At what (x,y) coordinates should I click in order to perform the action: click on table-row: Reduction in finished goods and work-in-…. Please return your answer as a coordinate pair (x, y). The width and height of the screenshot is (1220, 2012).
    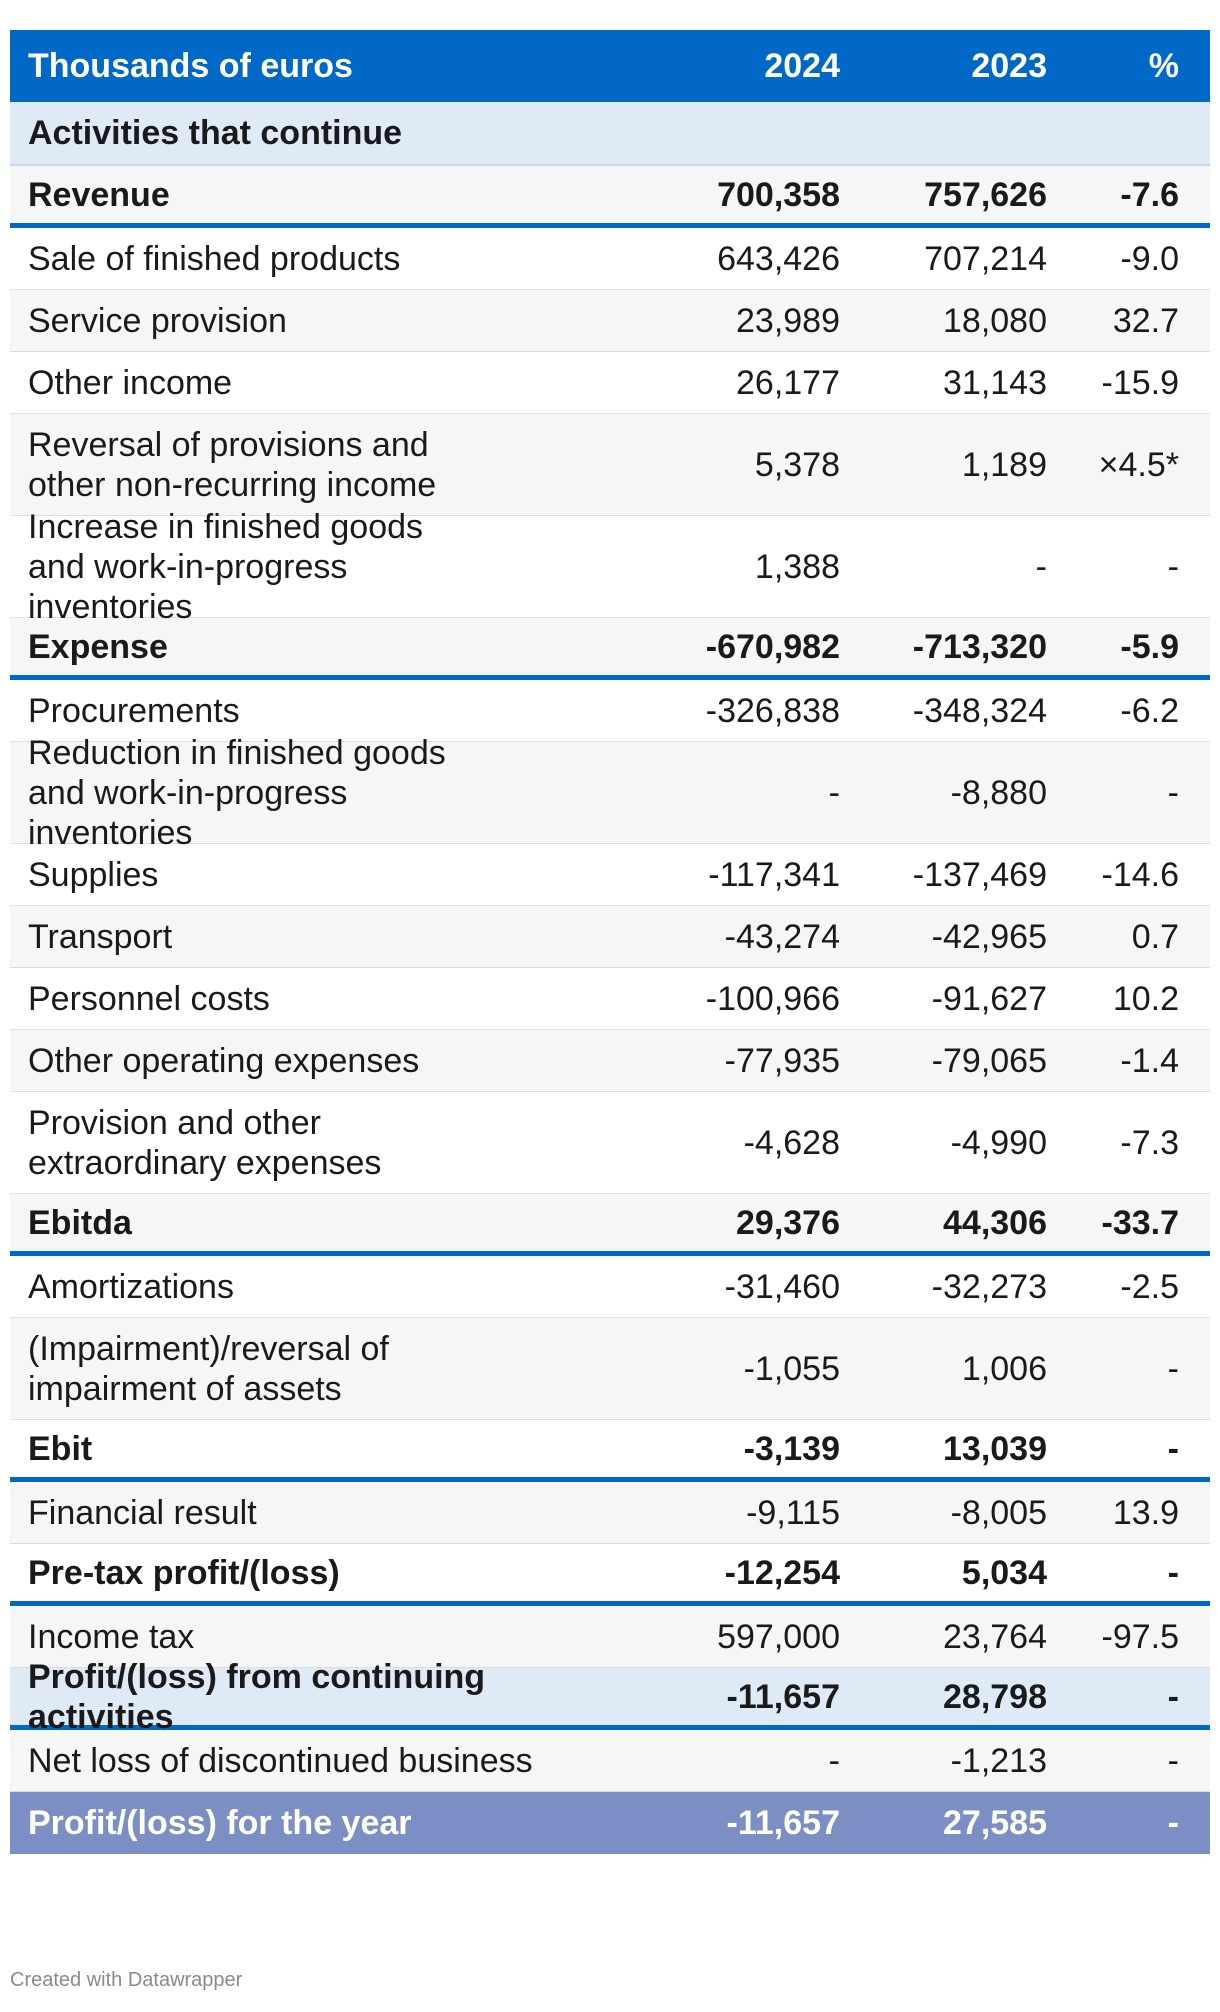
    Looking at the image, I should click on (610, 793).